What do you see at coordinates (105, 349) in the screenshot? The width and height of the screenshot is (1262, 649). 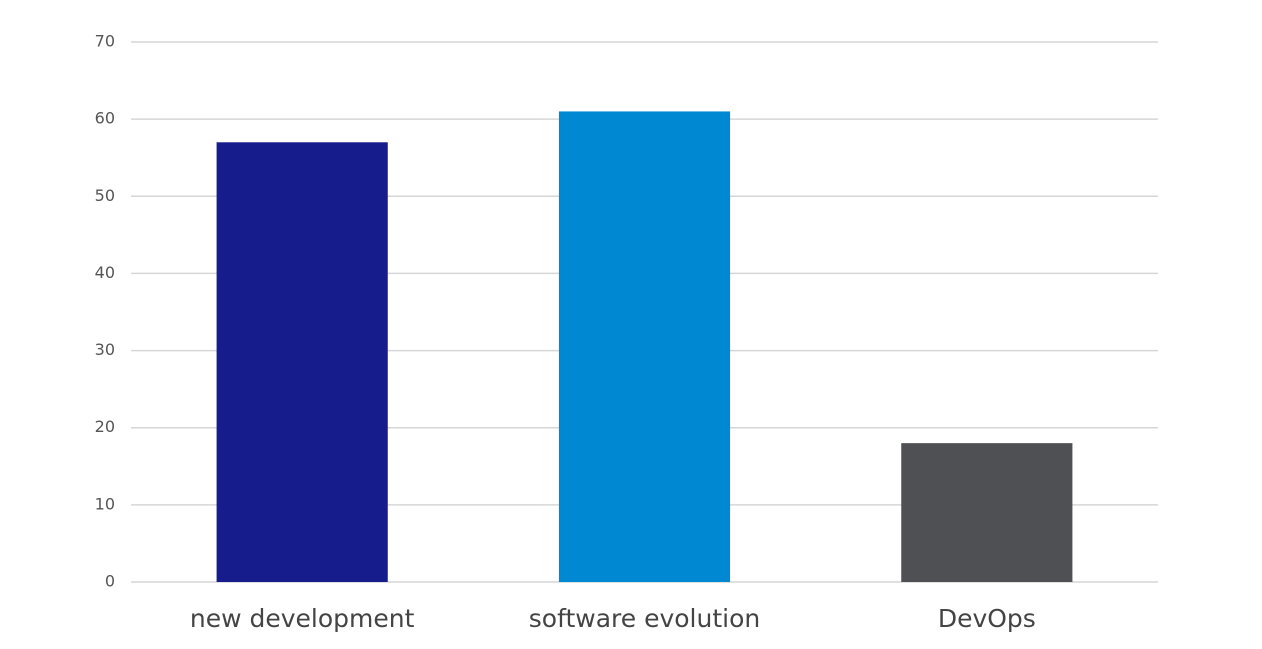 I see `y-tick-label: 30` at bounding box center [105, 349].